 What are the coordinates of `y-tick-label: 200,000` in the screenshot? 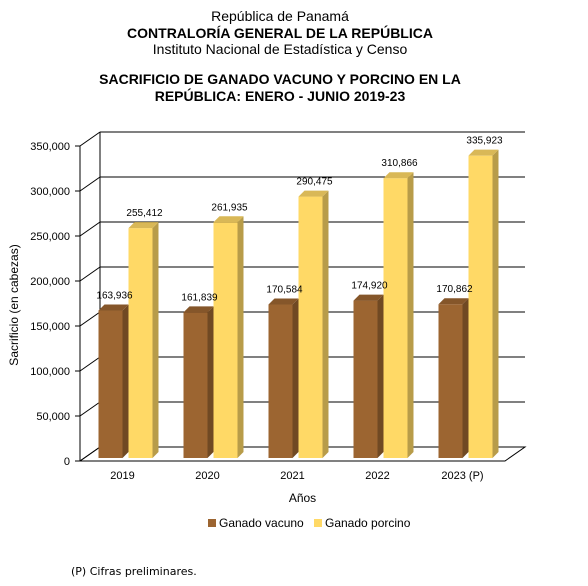 It's located at (50, 282).